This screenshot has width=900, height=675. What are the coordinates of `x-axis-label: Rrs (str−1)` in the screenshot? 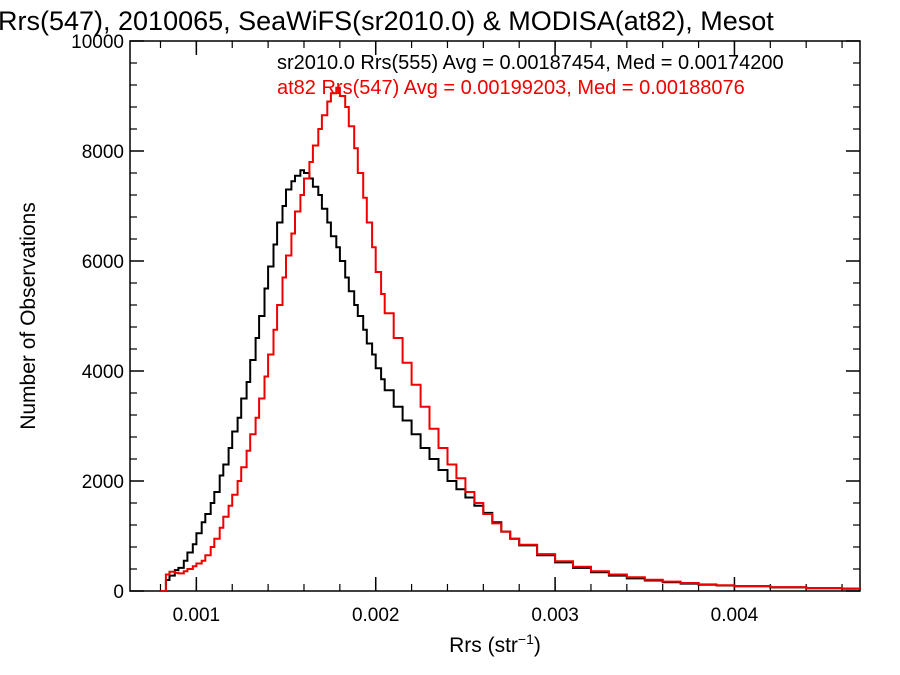 It's located at (495, 644).